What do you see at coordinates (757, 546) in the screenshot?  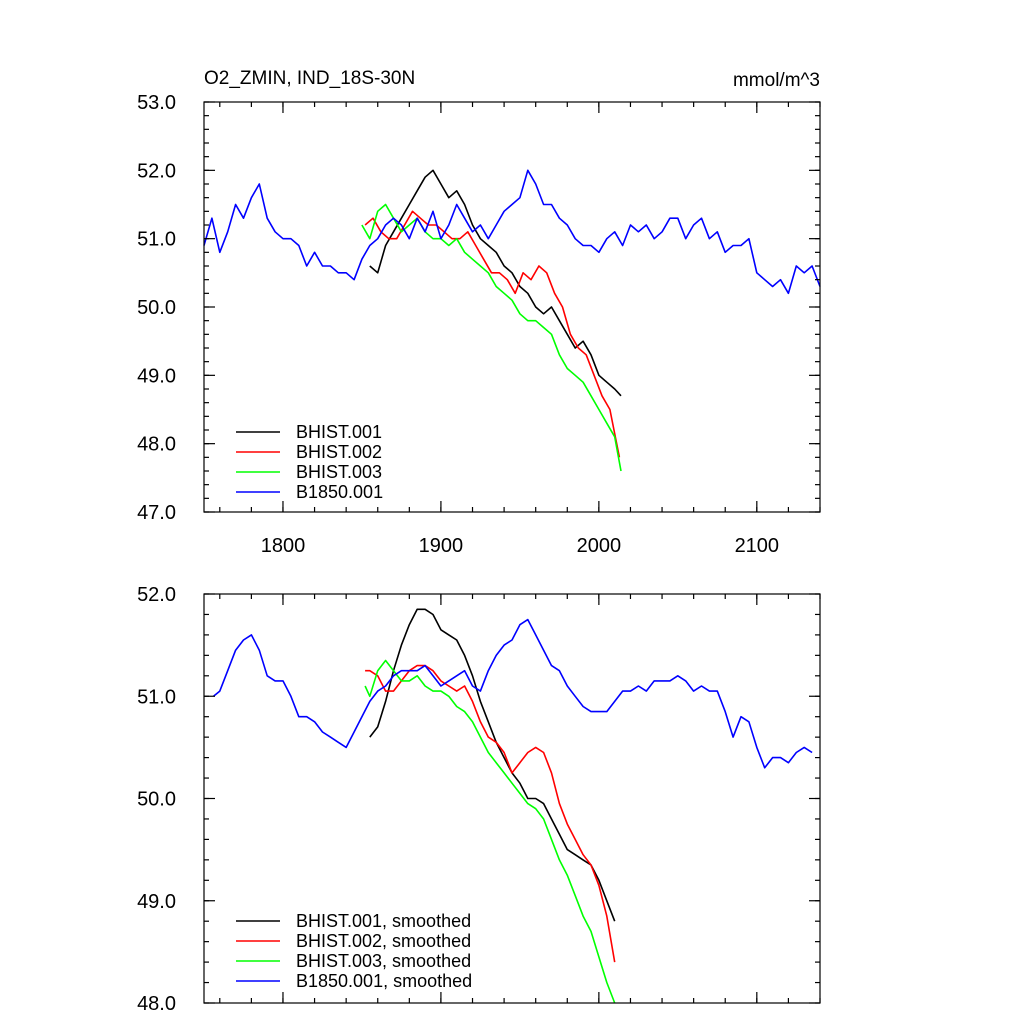 I see `x-tick-label: 2100` at bounding box center [757, 546].